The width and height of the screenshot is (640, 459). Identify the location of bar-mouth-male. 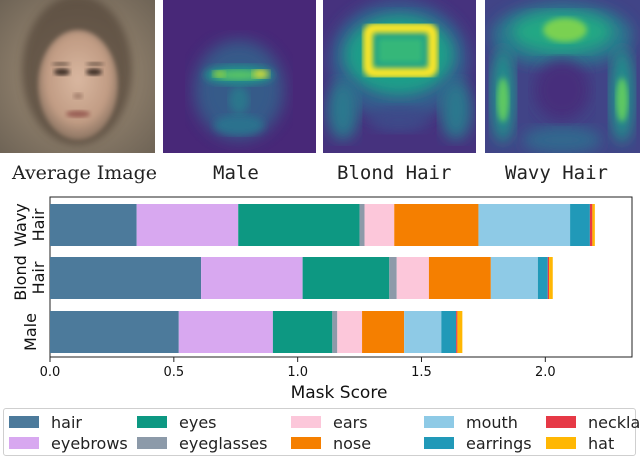
(423, 332).